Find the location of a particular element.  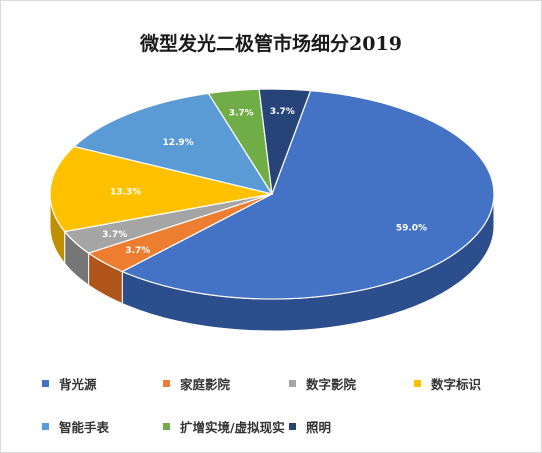

chart-title: 微型发光二极管市场细分2019 is located at coordinates (271, 44).